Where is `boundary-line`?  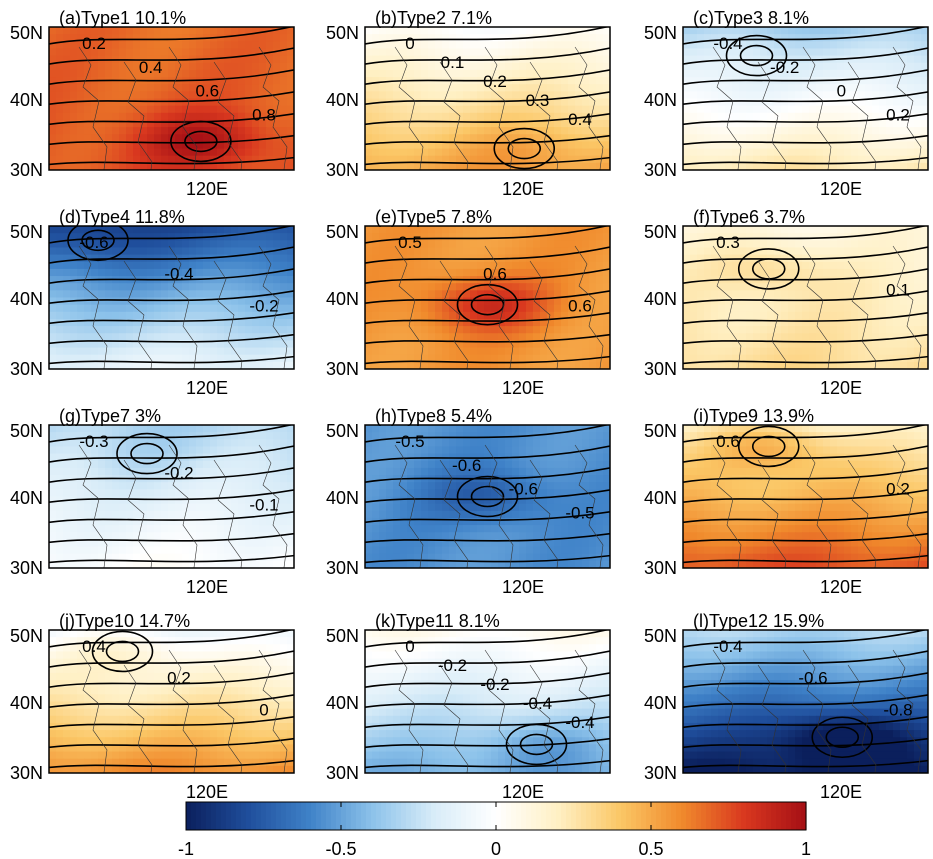
boundary-line is located at coordinates (817, 307).